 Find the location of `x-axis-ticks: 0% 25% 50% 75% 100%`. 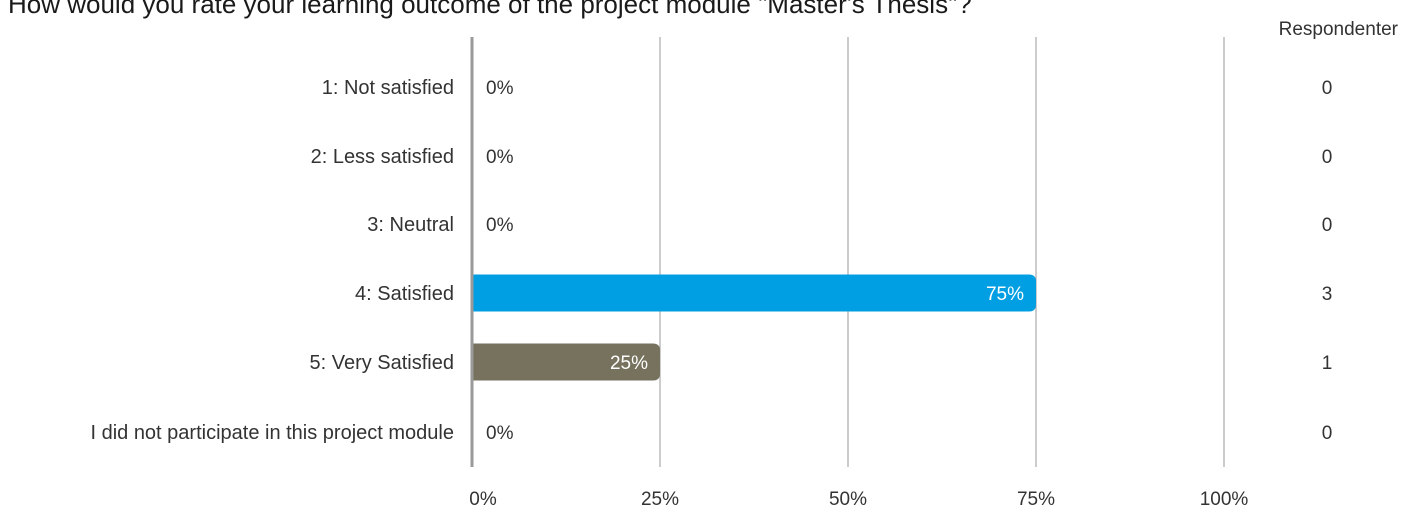

x-axis-ticks: 0% 25% 50% 75% 100% is located at coordinates (858, 499).